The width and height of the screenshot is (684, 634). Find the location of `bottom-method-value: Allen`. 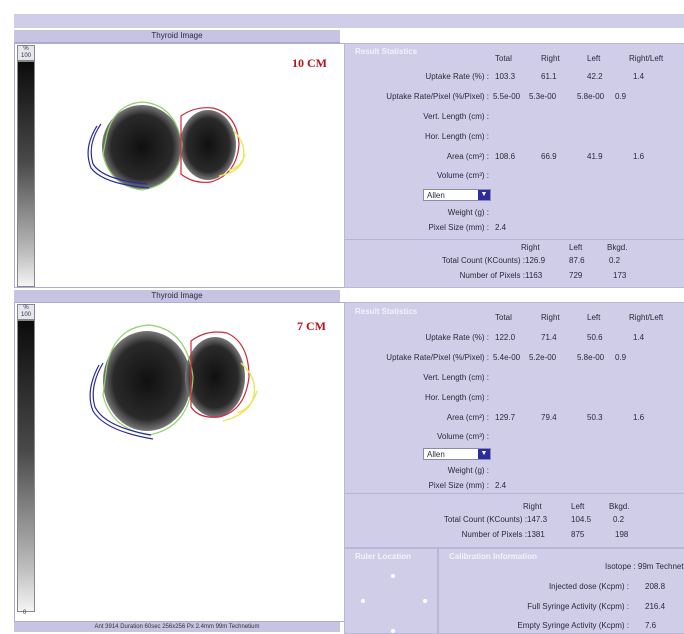

bottom-method-value: Allen is located at coordinates (436, 454).